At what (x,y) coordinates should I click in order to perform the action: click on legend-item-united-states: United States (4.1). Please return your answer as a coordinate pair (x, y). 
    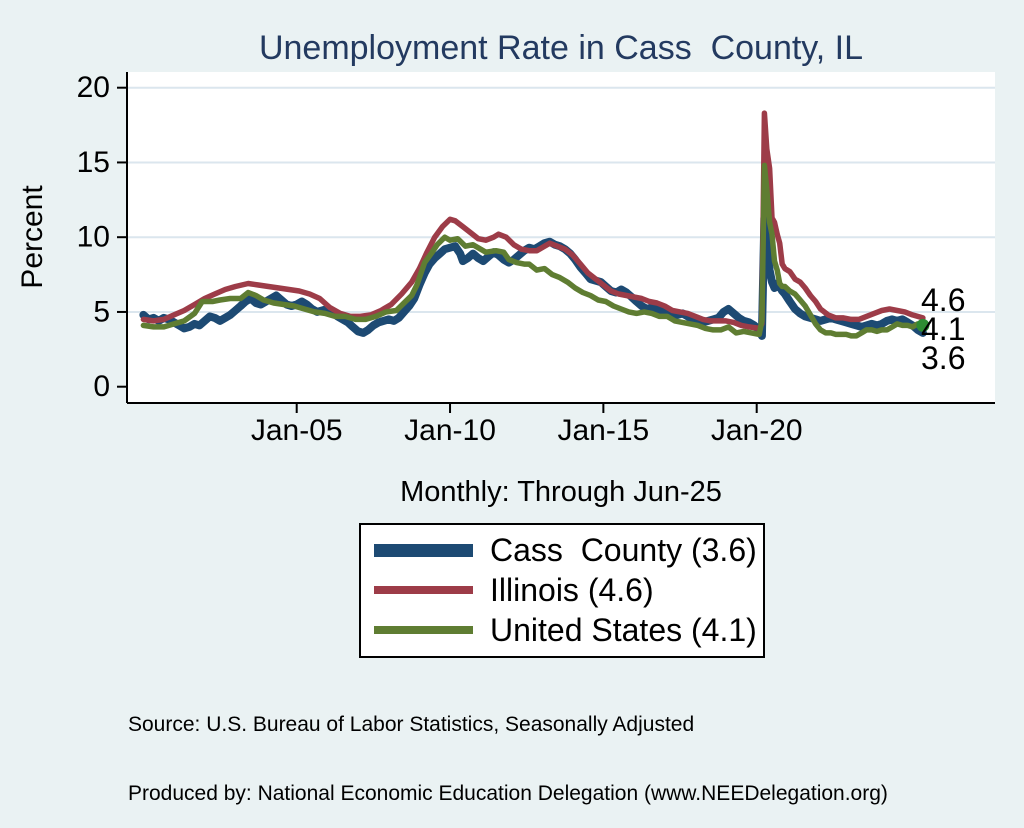
    Looking at the image, I should click on (568, 630).